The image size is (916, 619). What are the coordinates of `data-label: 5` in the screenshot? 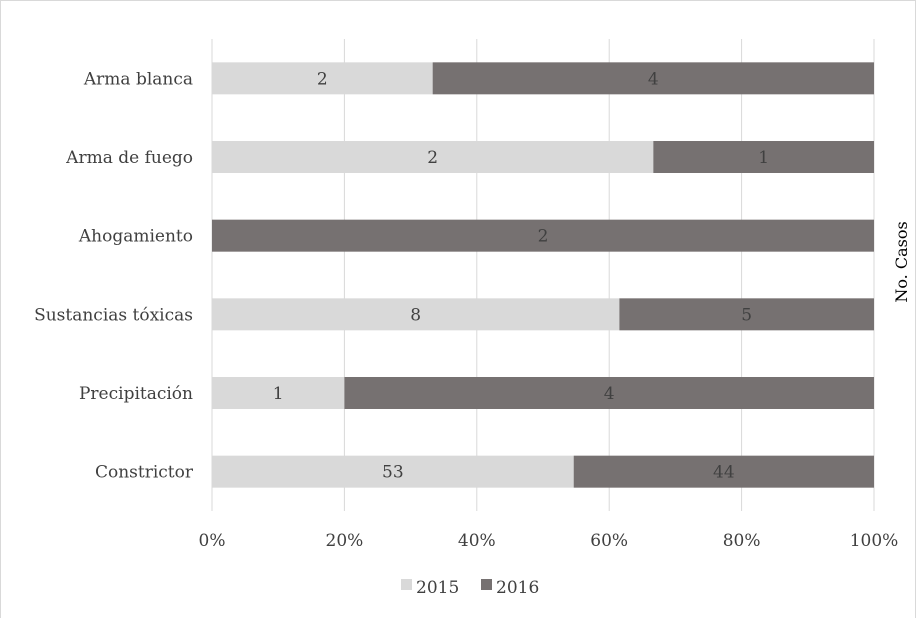 It's located at (746, 315).